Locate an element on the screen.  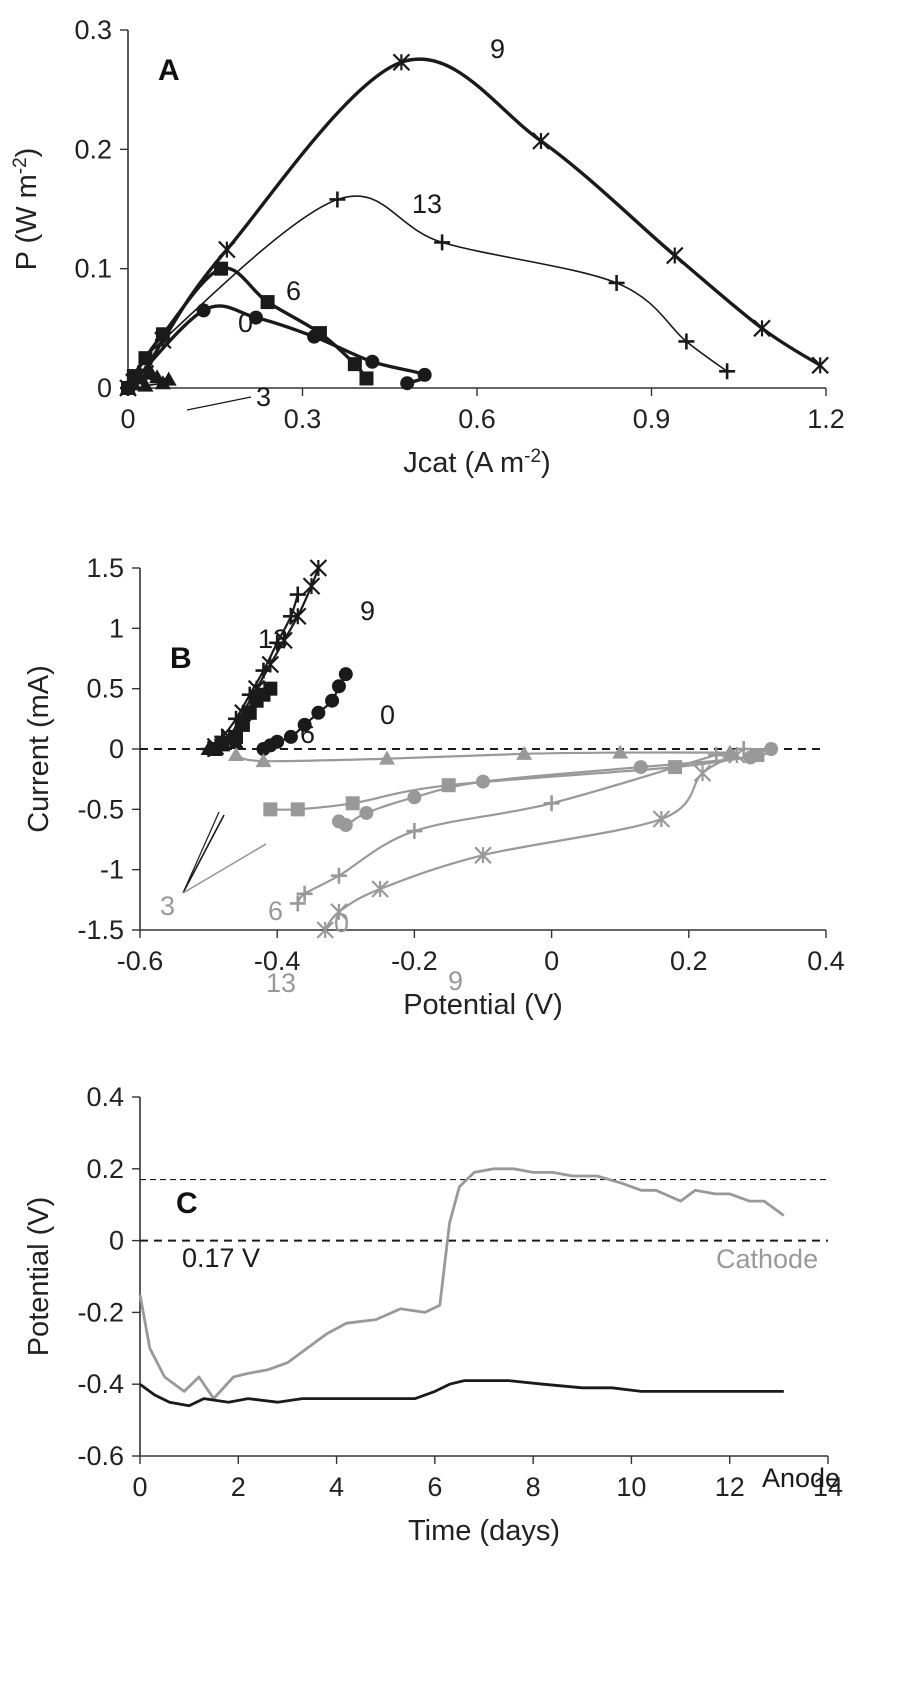
y-tick-label: 0.1 is located at coordinates (93, 269).